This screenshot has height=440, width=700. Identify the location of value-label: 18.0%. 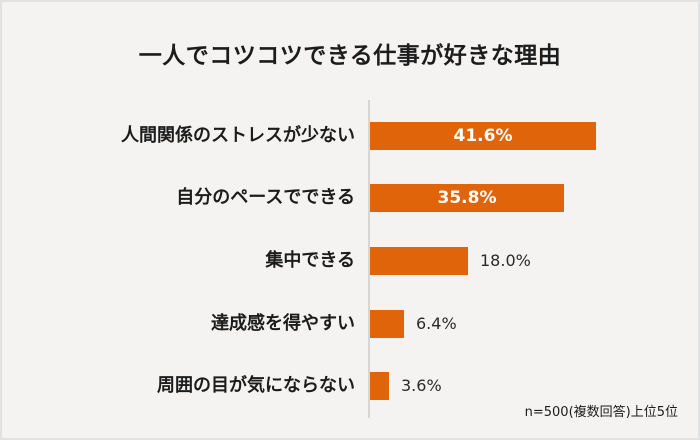
(505, 260).